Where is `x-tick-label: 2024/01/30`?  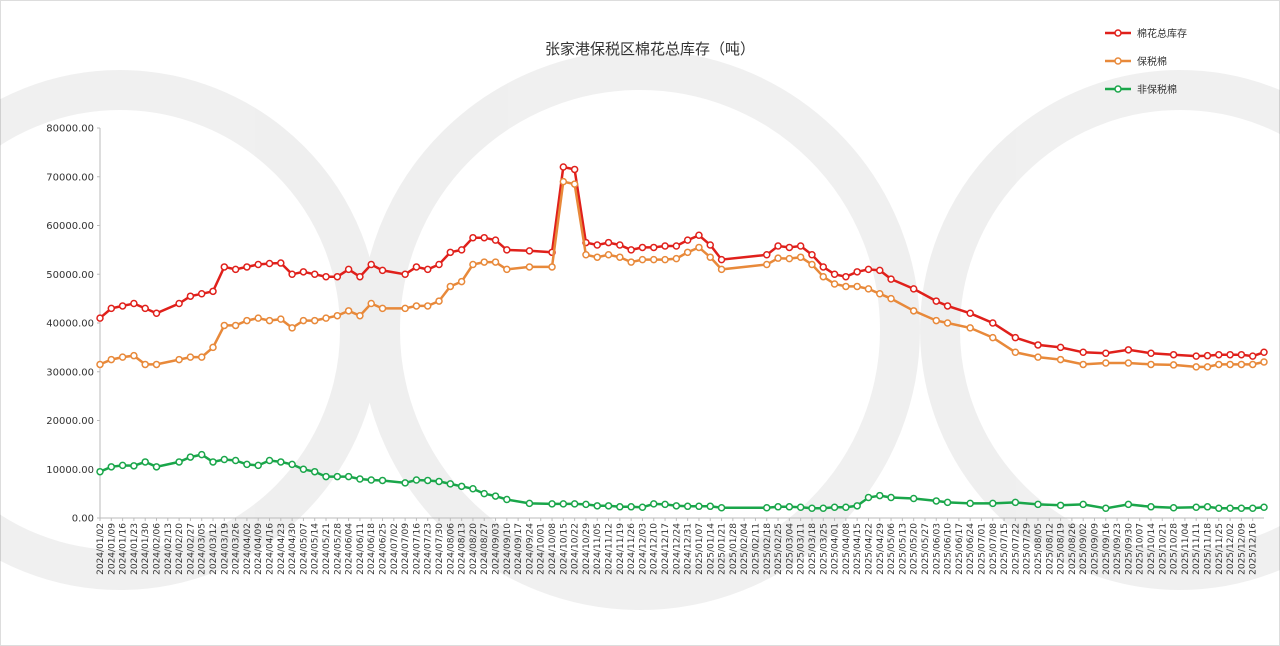
x-tick-label: 2024/01/30 is located at coordinates (146, 549).